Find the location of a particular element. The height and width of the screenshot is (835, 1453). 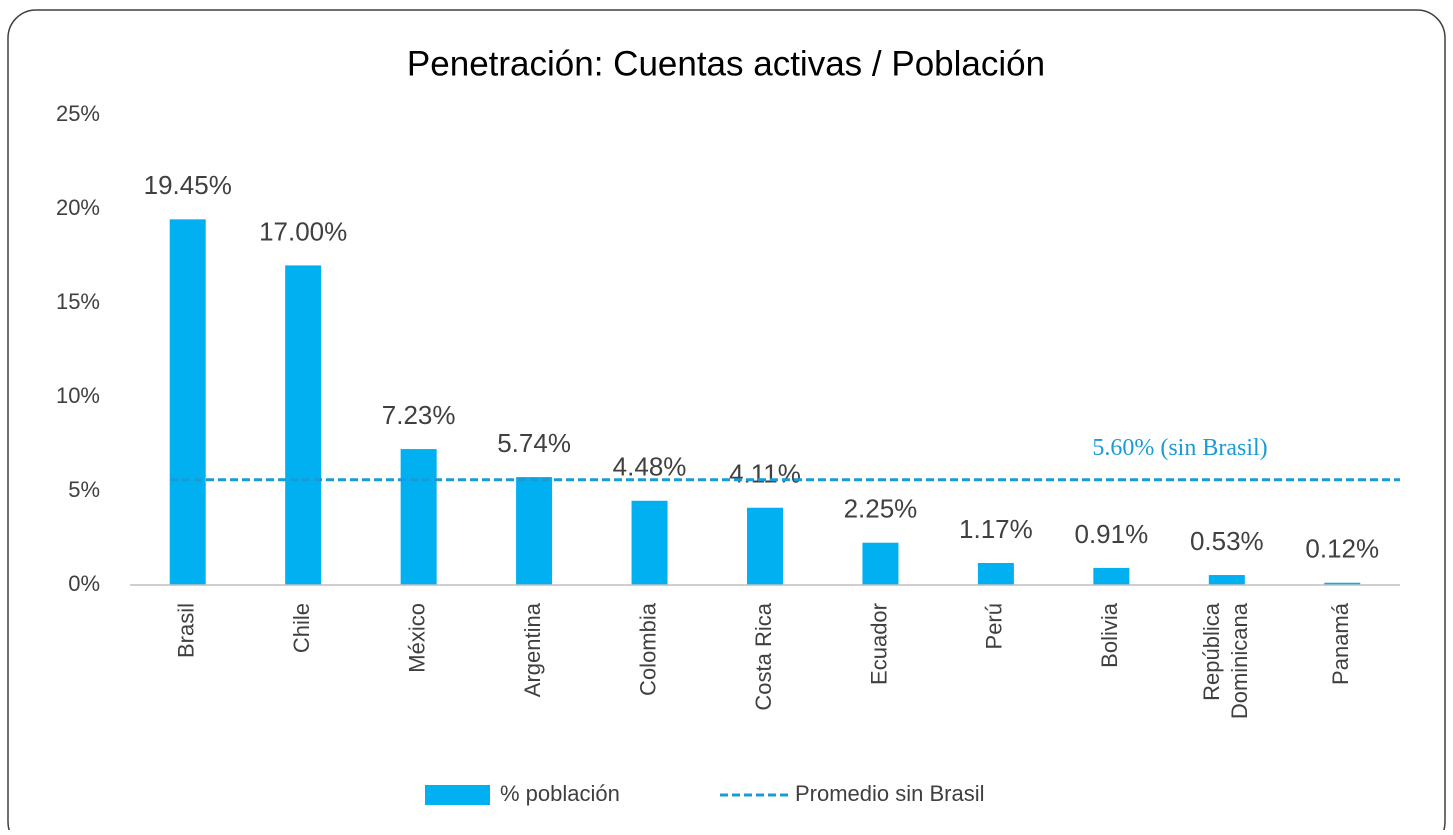

chart-title: Penetración: Cuentas activas / Población is located at coordinates (726, 63).